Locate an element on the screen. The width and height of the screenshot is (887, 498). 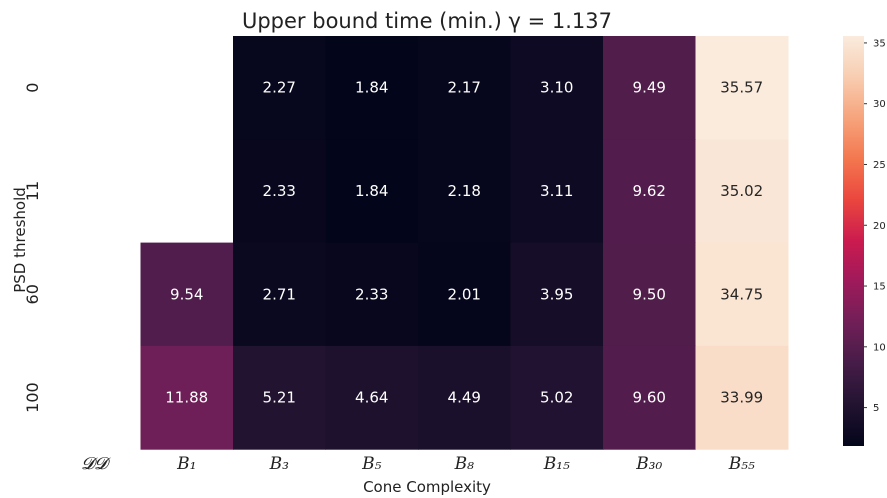
x-tick-label: B₈ is located at coordinates (464, 464).